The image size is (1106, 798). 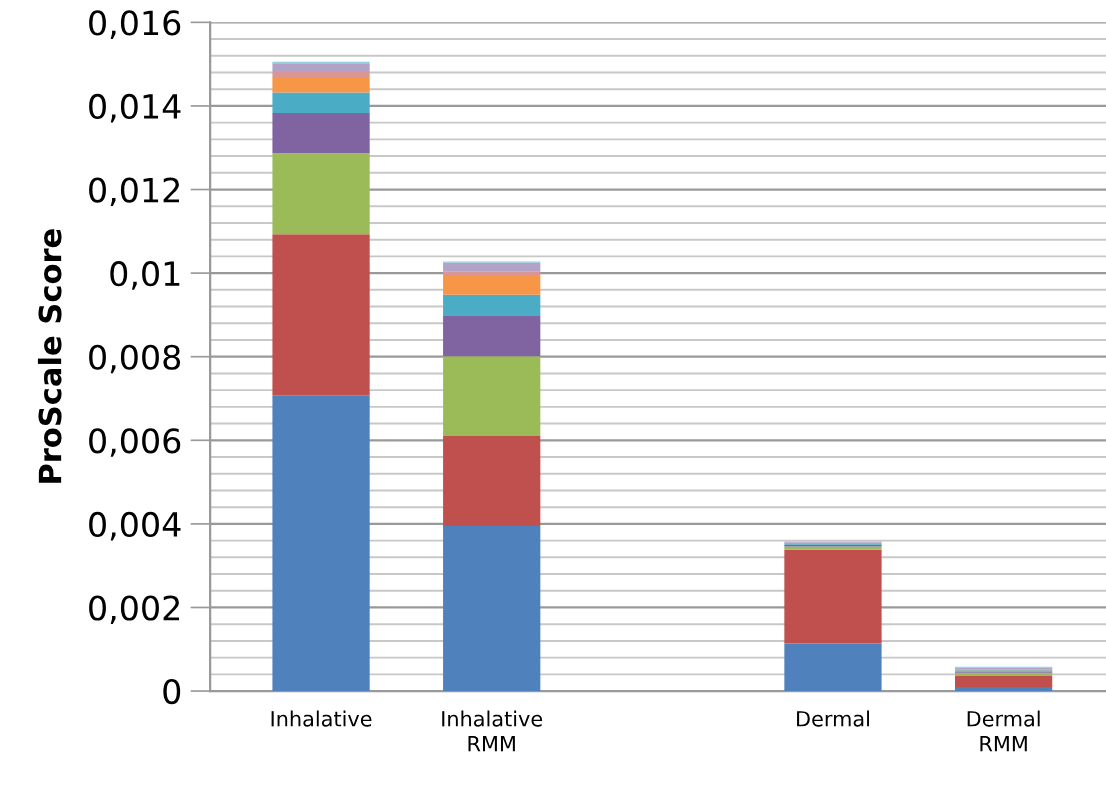 What do you see at coordinates (134, 610) in the screenshot?
I see `y-tick-label: 0,002` at bounding box center [134, 610].